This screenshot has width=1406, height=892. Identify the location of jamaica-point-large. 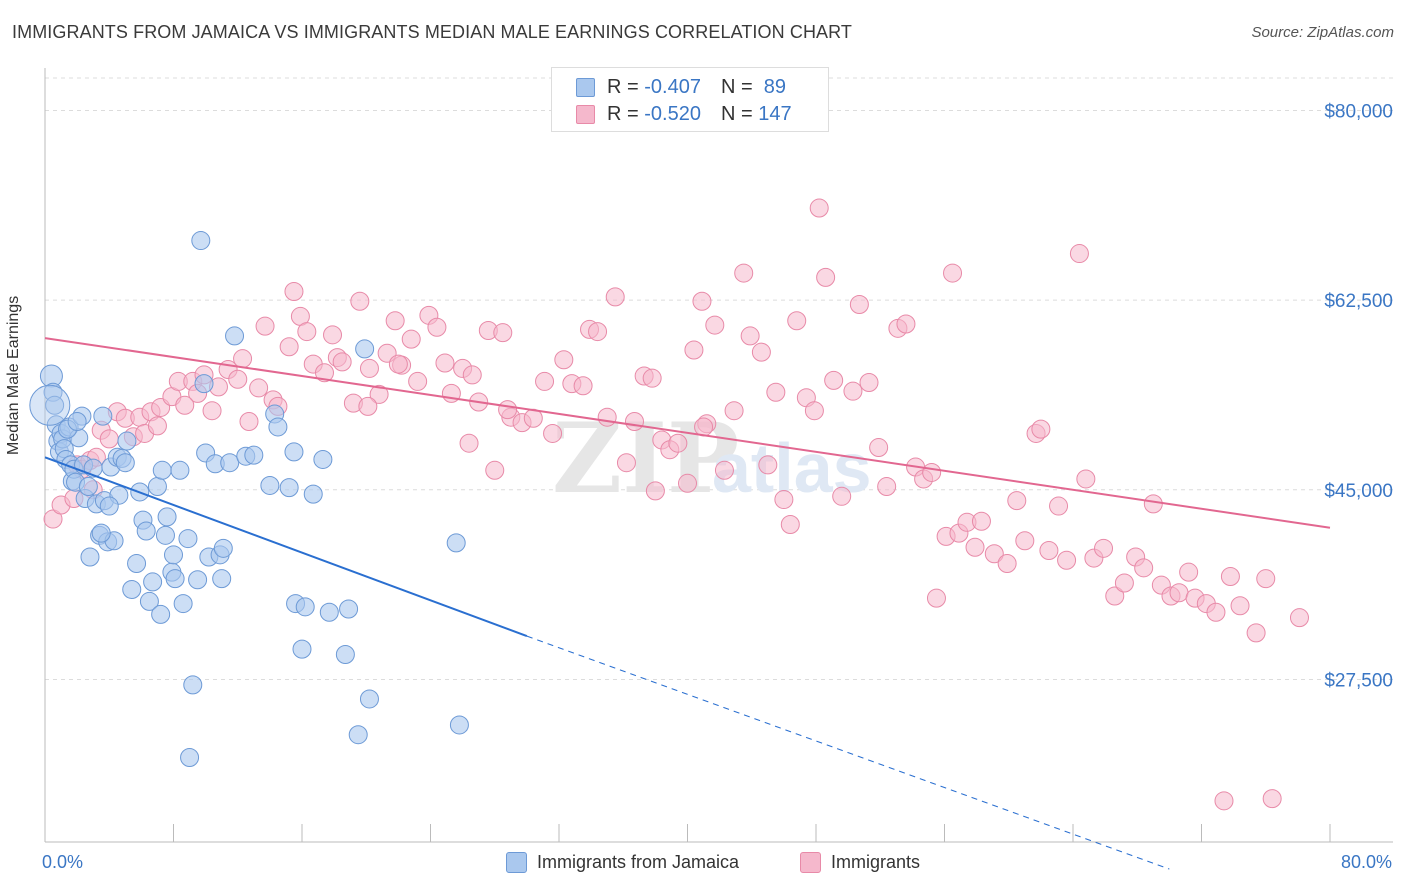
(50, 405).